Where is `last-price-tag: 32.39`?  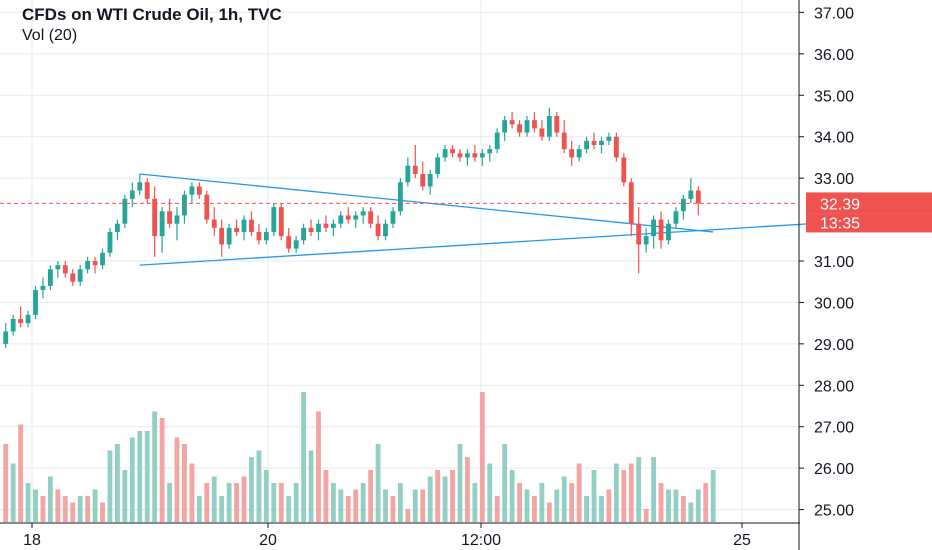 last-price-tag: 32.39 is located at coordinates (840, 204).